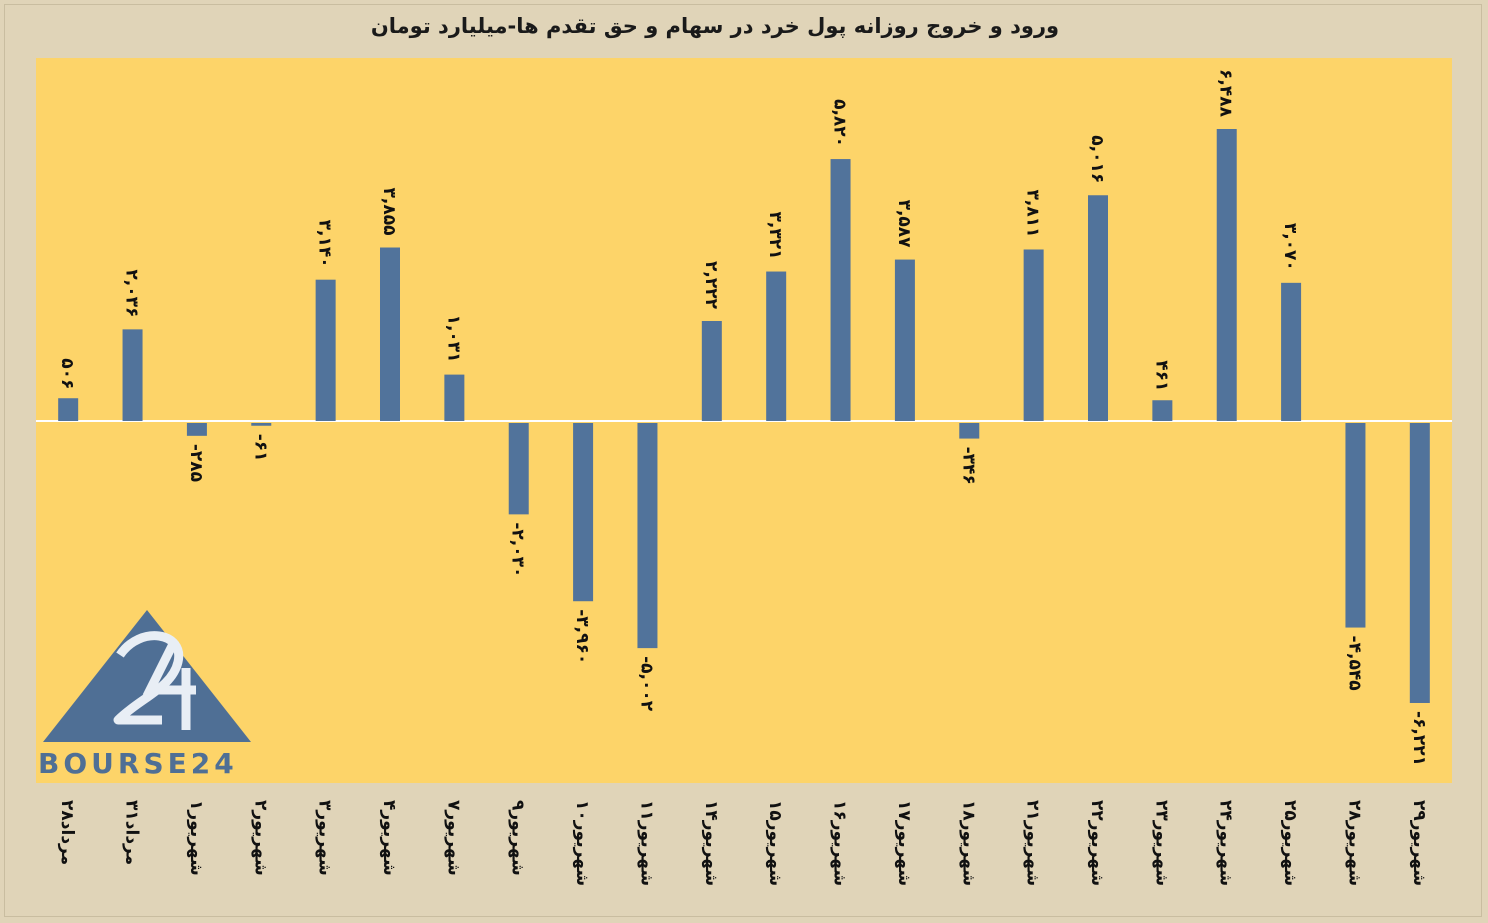 This screenshot has height=923, width=1488. What do you see at coordinates (1354, 843) in the screenshot?
I see `category-label-20: ۲۸شهریور` at bounding box center [1354, 843].